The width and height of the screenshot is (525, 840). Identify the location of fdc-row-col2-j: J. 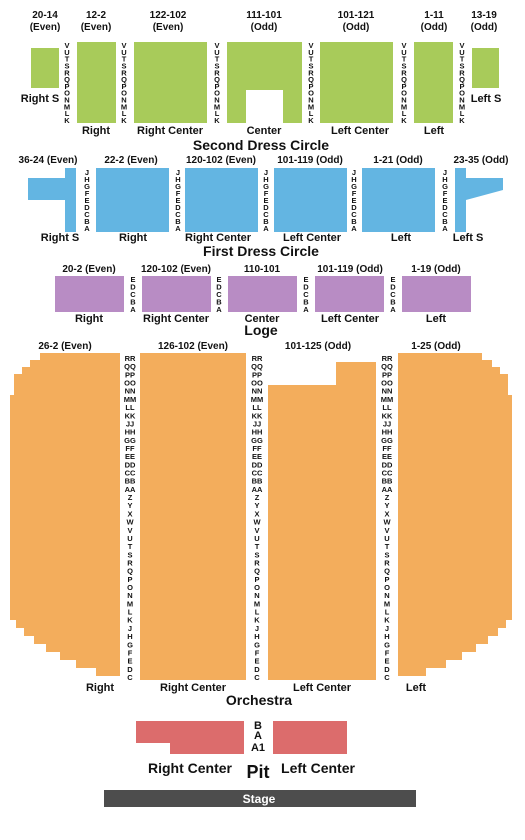
(266, 172).